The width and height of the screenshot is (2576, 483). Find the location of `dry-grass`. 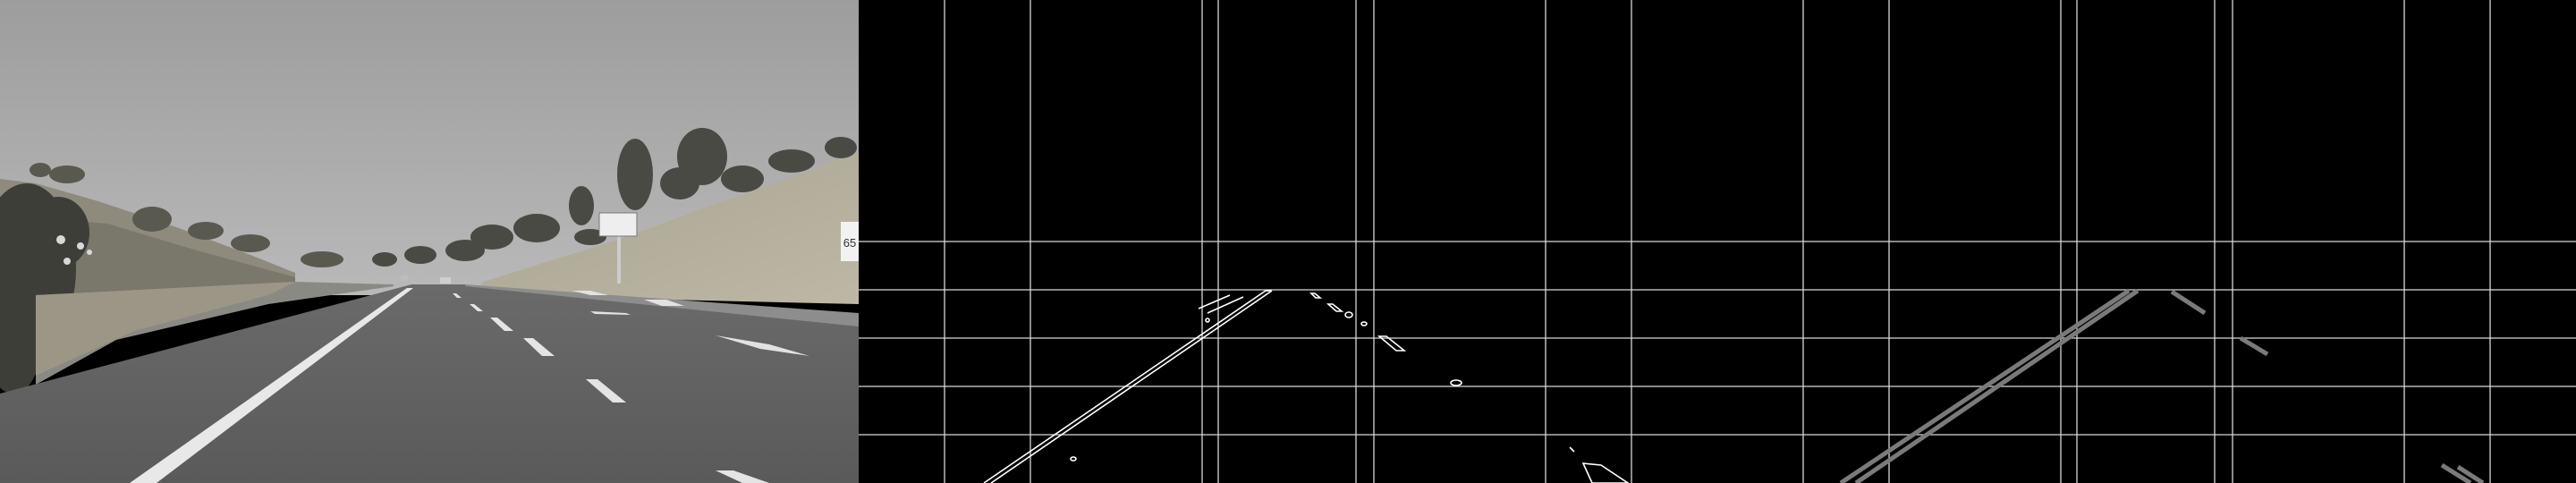

dry-grass is located at coordinates (165, 329).